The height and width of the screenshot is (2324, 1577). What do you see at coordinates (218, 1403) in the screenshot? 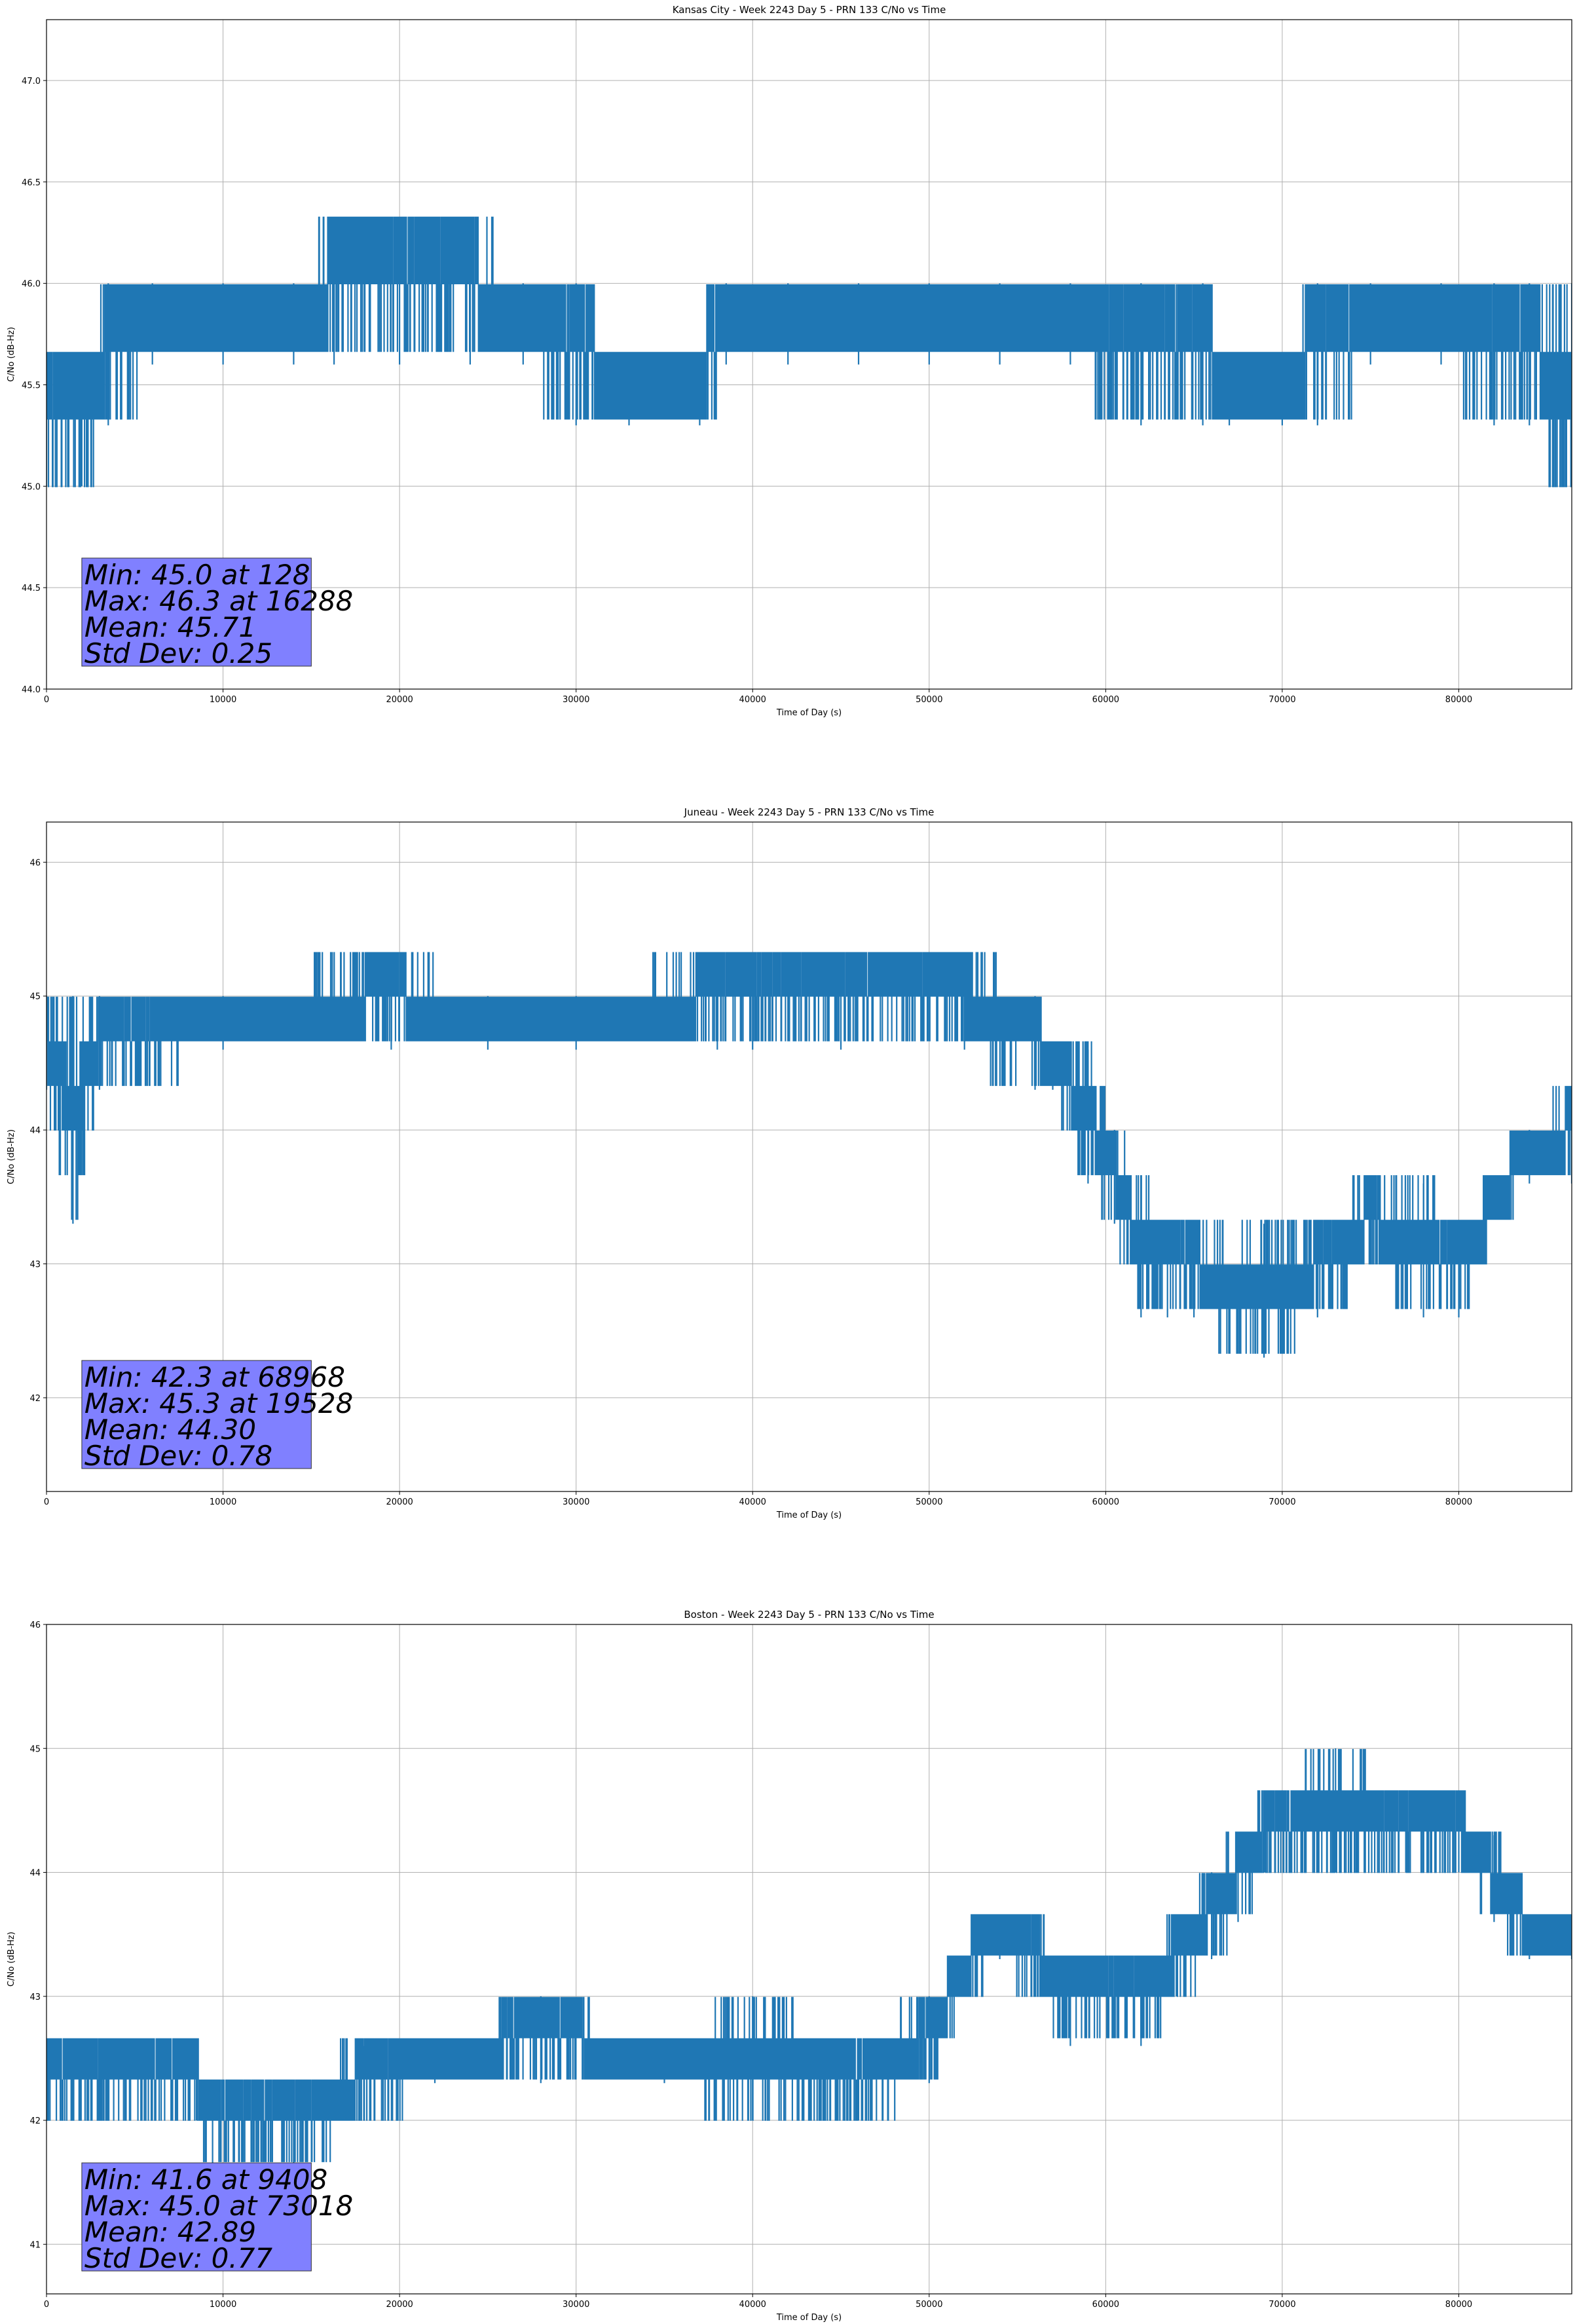
I see `stats-line: Max: 45.3 at 19528` at bounding box center [218, 1403].